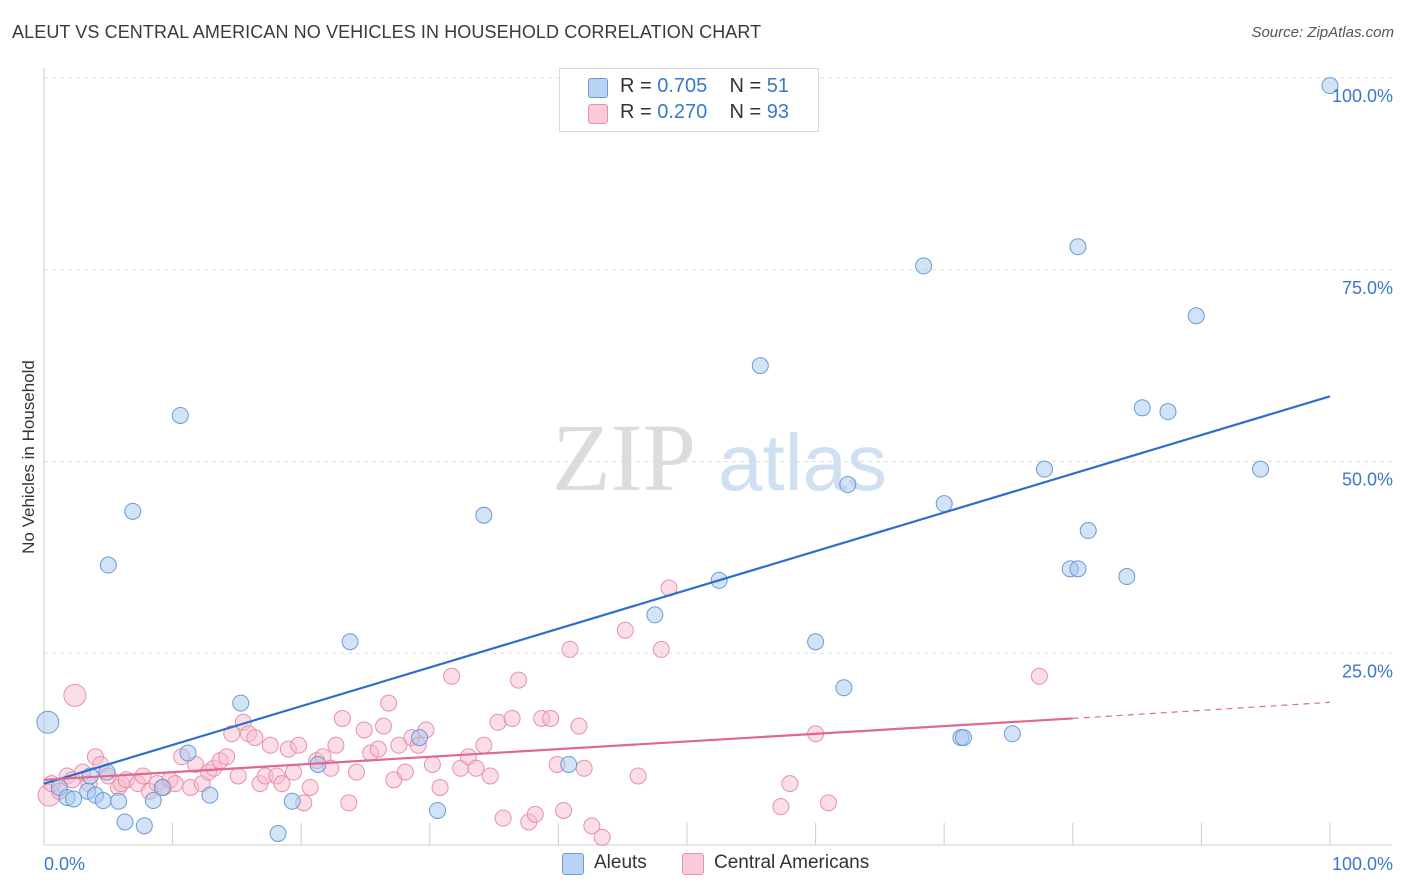  What do you see at coordinates (1367, 671) in the screenshot?
I see `y-tick-label: 25.0%` at bounding box center [1367, 671].